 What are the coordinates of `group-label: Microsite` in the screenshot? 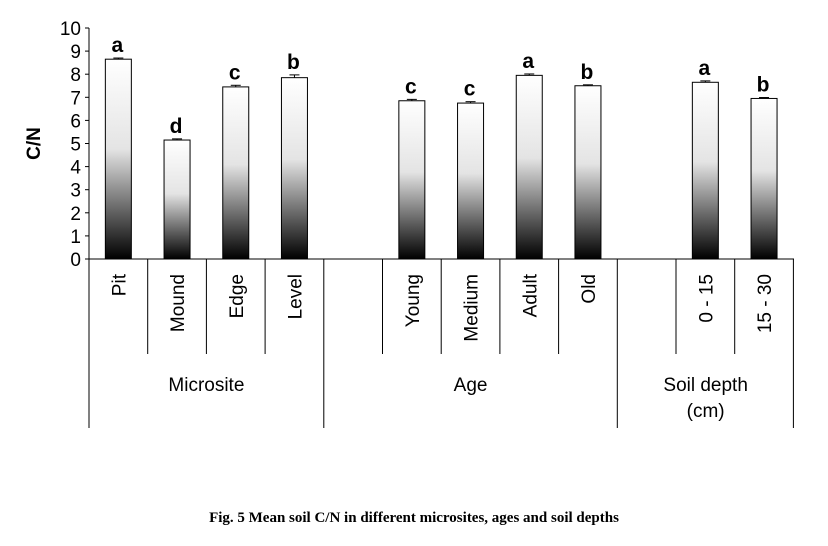 It's located at (206, 385).